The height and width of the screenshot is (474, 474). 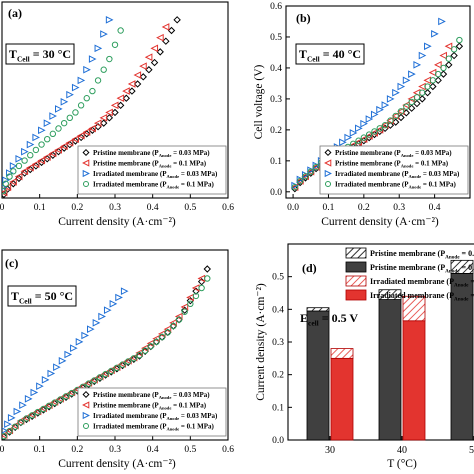 What do you see at coordinates (392, 164) in the screenshot?
I see `legend-label-1: Pristine membrane (PAnode = 0.1 MPa)` at bounding box center [392, 164].